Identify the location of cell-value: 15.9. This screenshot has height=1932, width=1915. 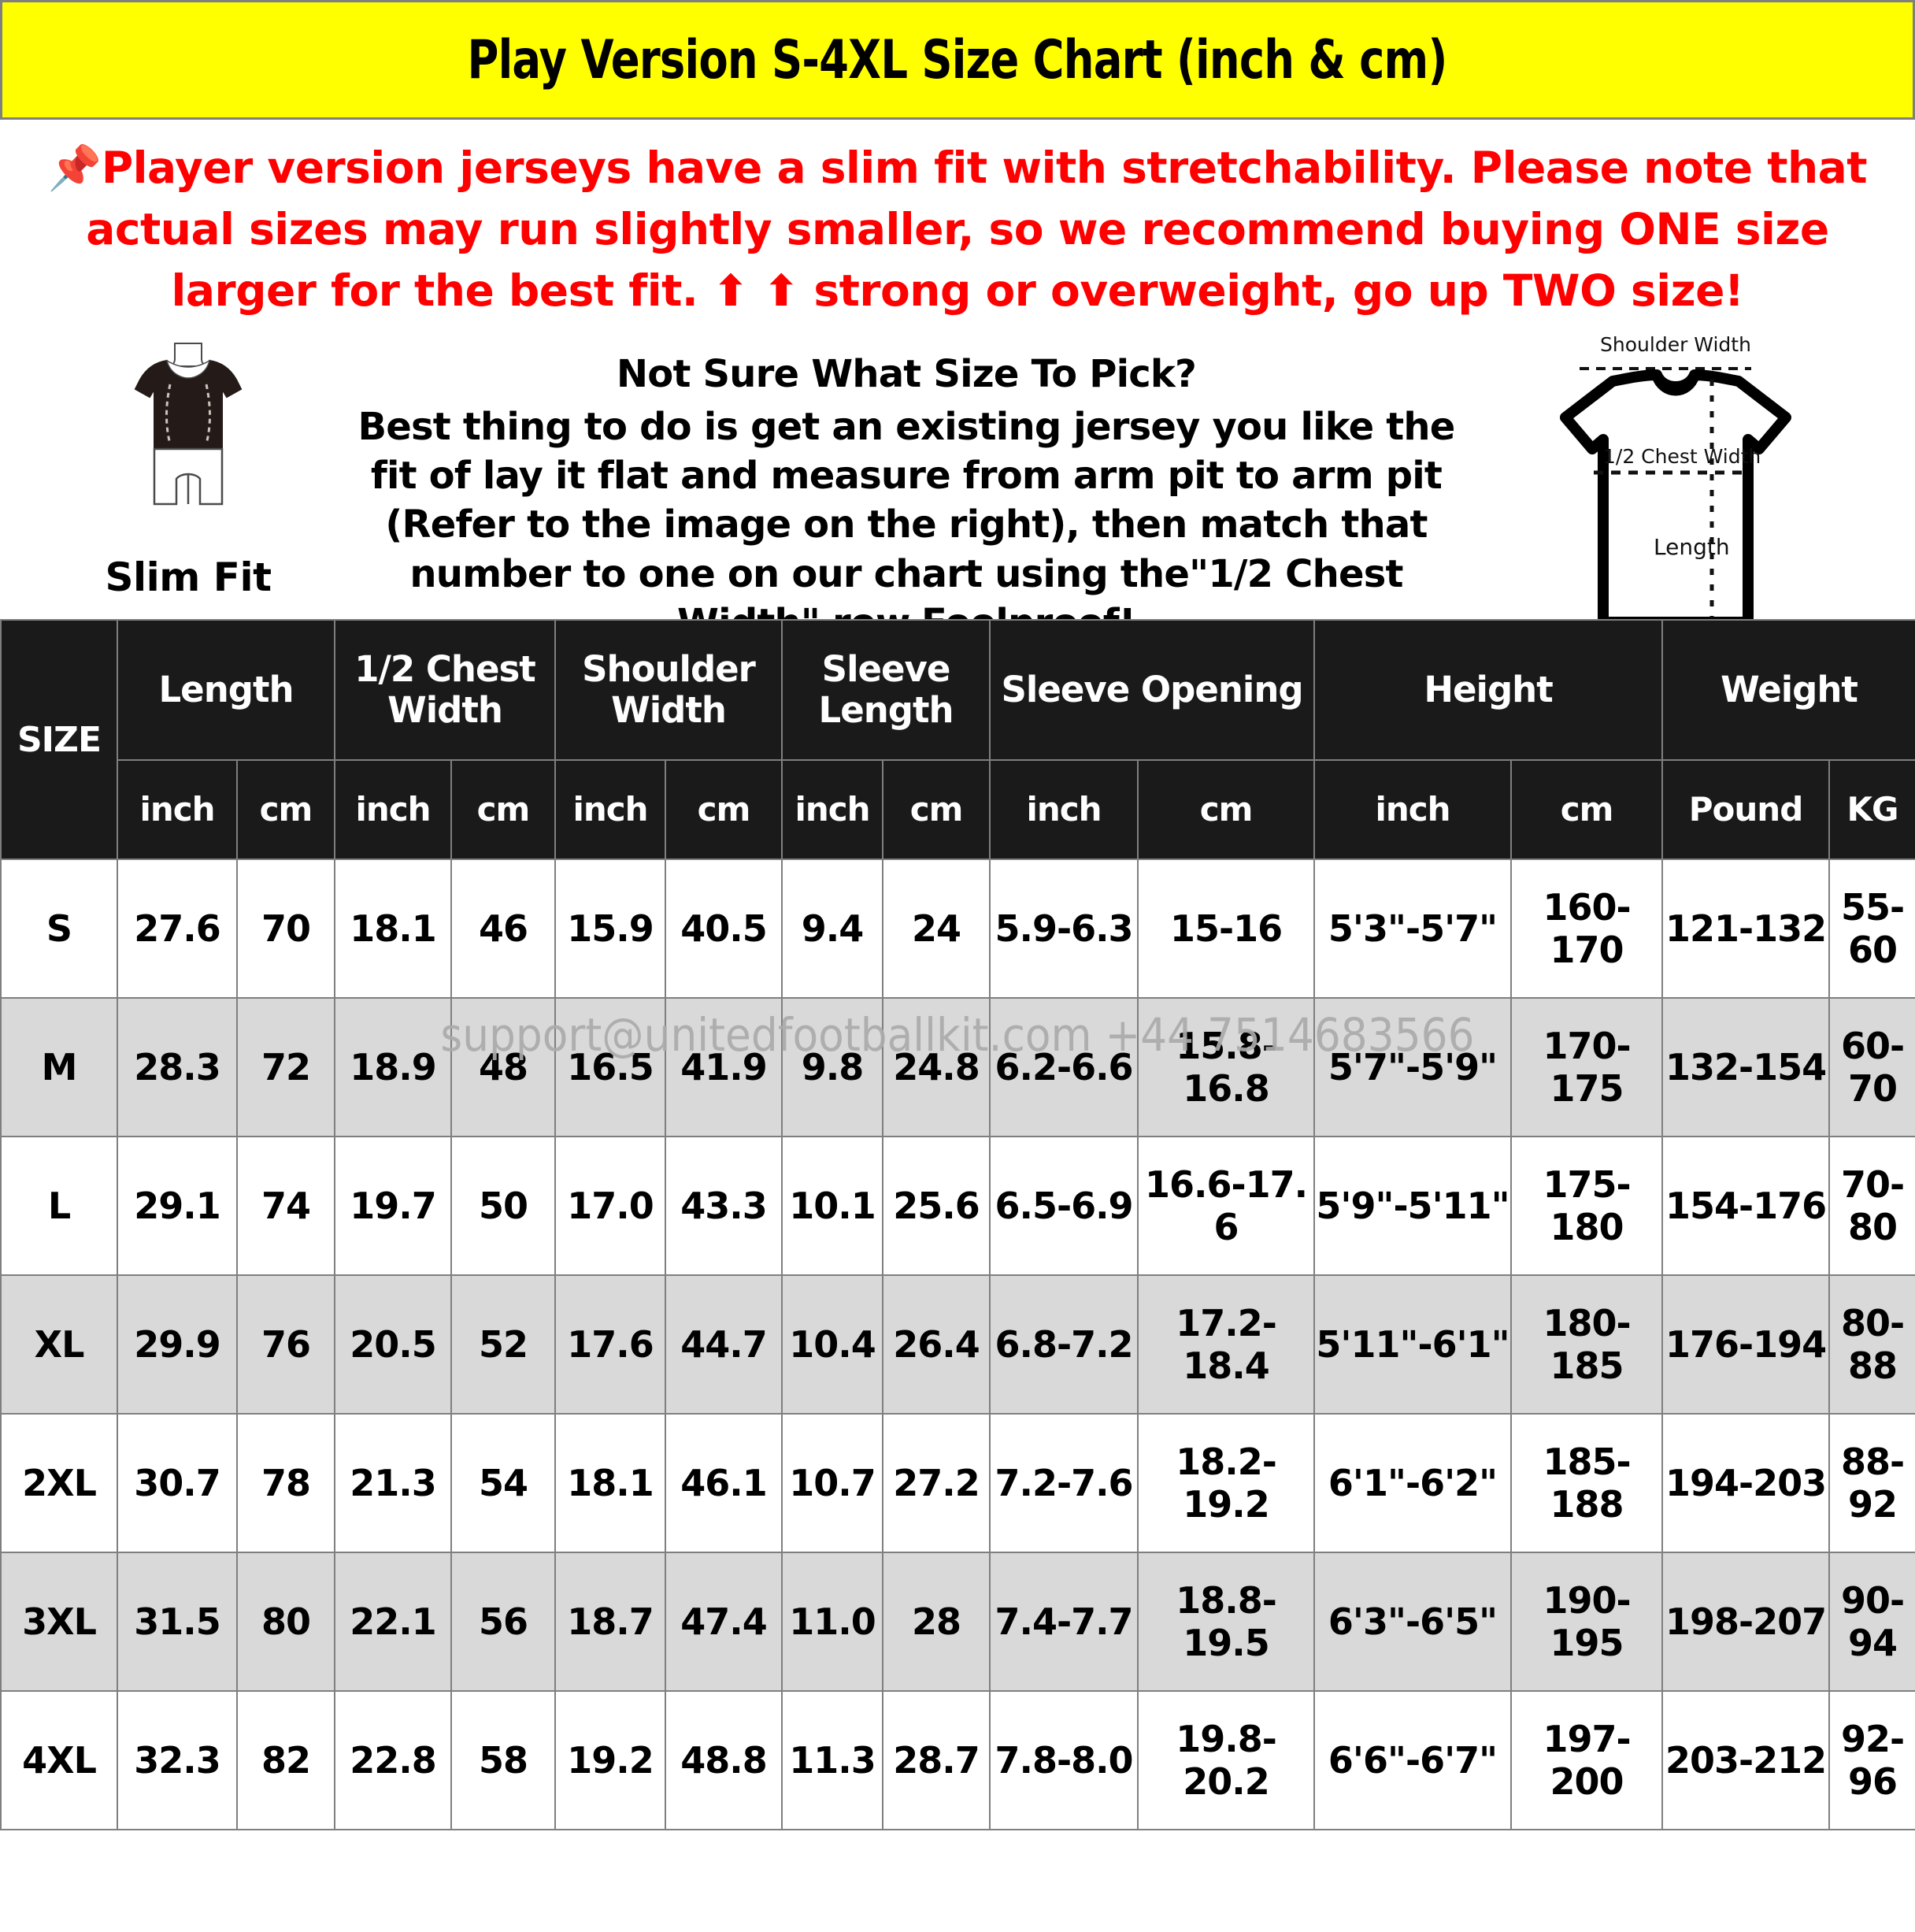
(610, 929).